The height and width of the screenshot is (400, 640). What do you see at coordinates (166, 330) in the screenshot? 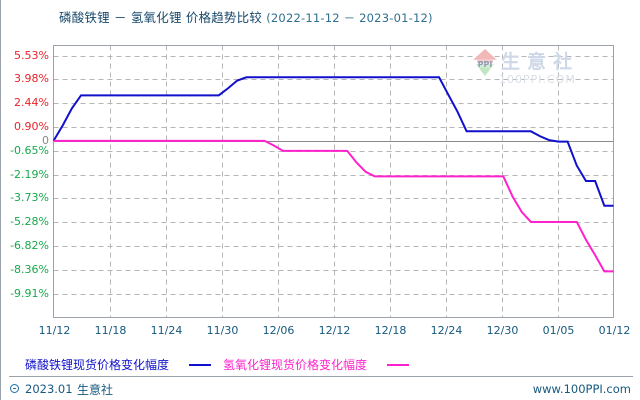
I see `x-axis-tick-label: 11/24` at bounding box center [166, 330].